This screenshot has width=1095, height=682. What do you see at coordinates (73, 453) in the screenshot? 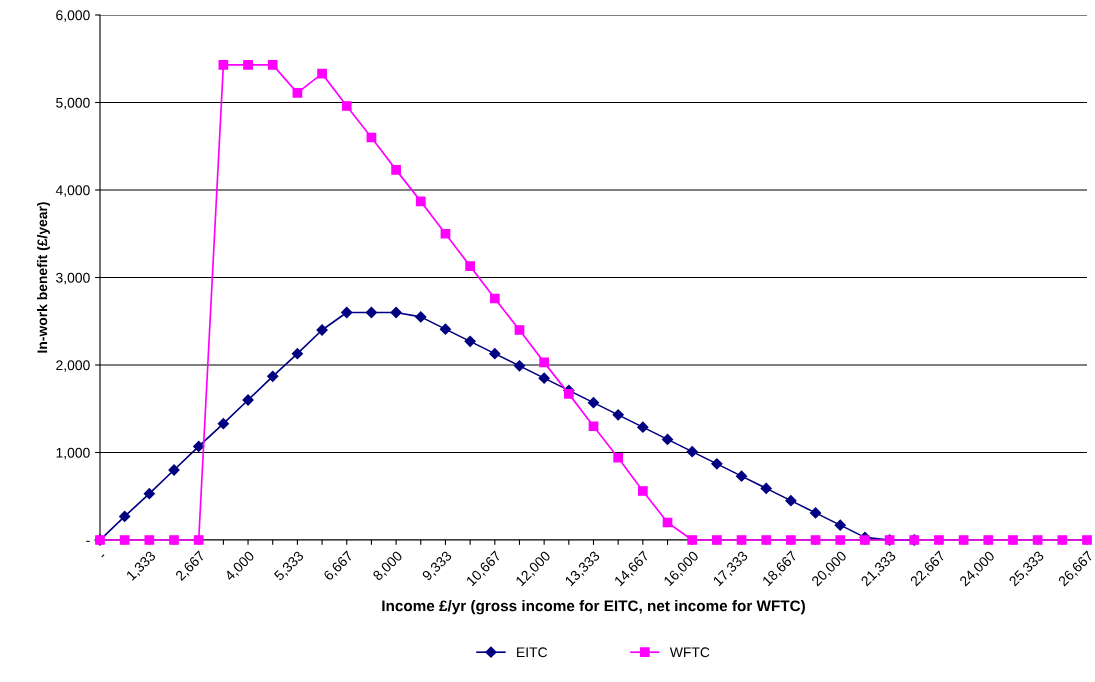
I see `y-tick-label: 1,000` at bounding box center [73, 453].